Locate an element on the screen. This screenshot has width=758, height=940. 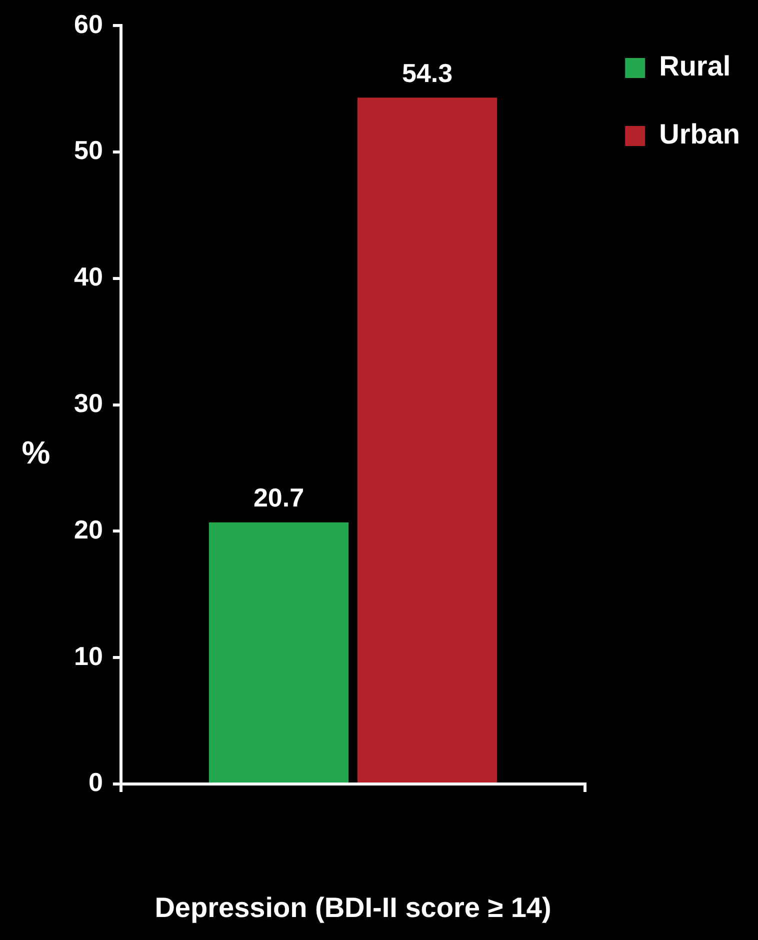
y-tick-label: 10 is located at coordinates (88, 655).